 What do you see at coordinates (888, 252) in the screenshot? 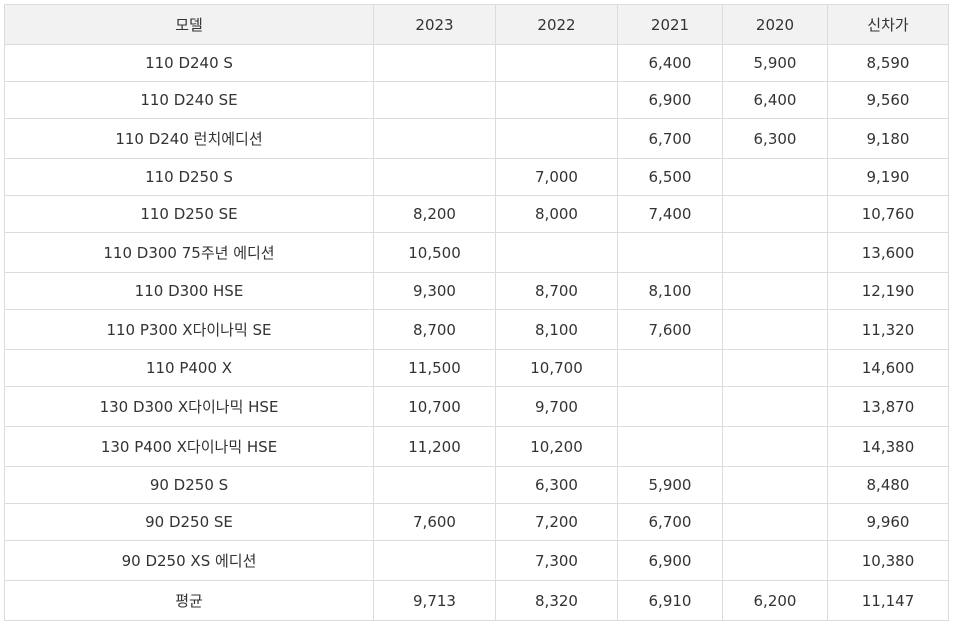
I see `cell-new-price: 13,600` at bounding box center [888, 252].